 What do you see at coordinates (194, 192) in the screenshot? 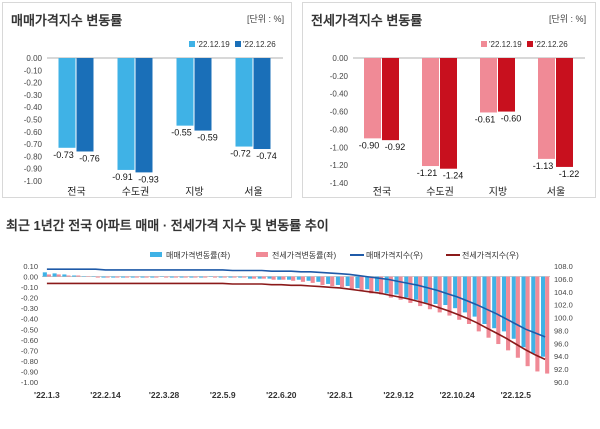
I see `sale-category-label: 지방` at bounding box center [194, 192].